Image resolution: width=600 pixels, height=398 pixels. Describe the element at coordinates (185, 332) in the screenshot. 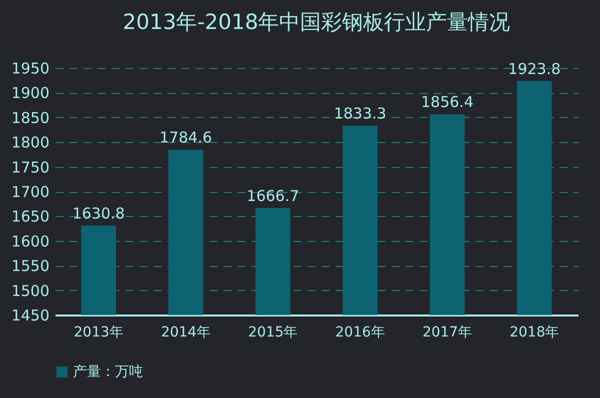

I see `x-tick-label: 2014年` at that location.